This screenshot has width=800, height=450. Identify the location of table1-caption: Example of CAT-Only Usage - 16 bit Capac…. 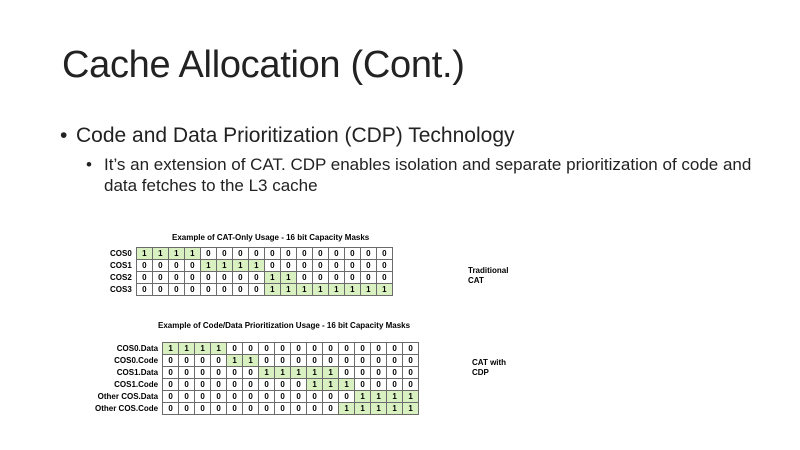
(271, 237).